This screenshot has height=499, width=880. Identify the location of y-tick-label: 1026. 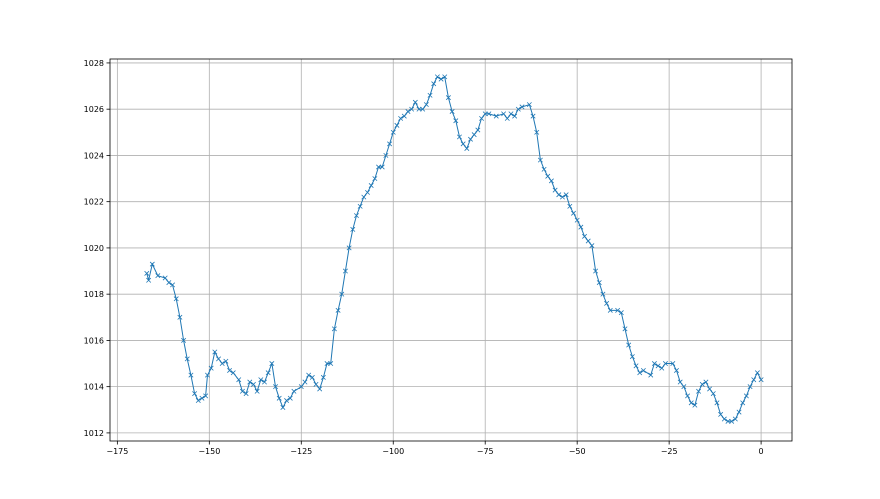
(94, 109).